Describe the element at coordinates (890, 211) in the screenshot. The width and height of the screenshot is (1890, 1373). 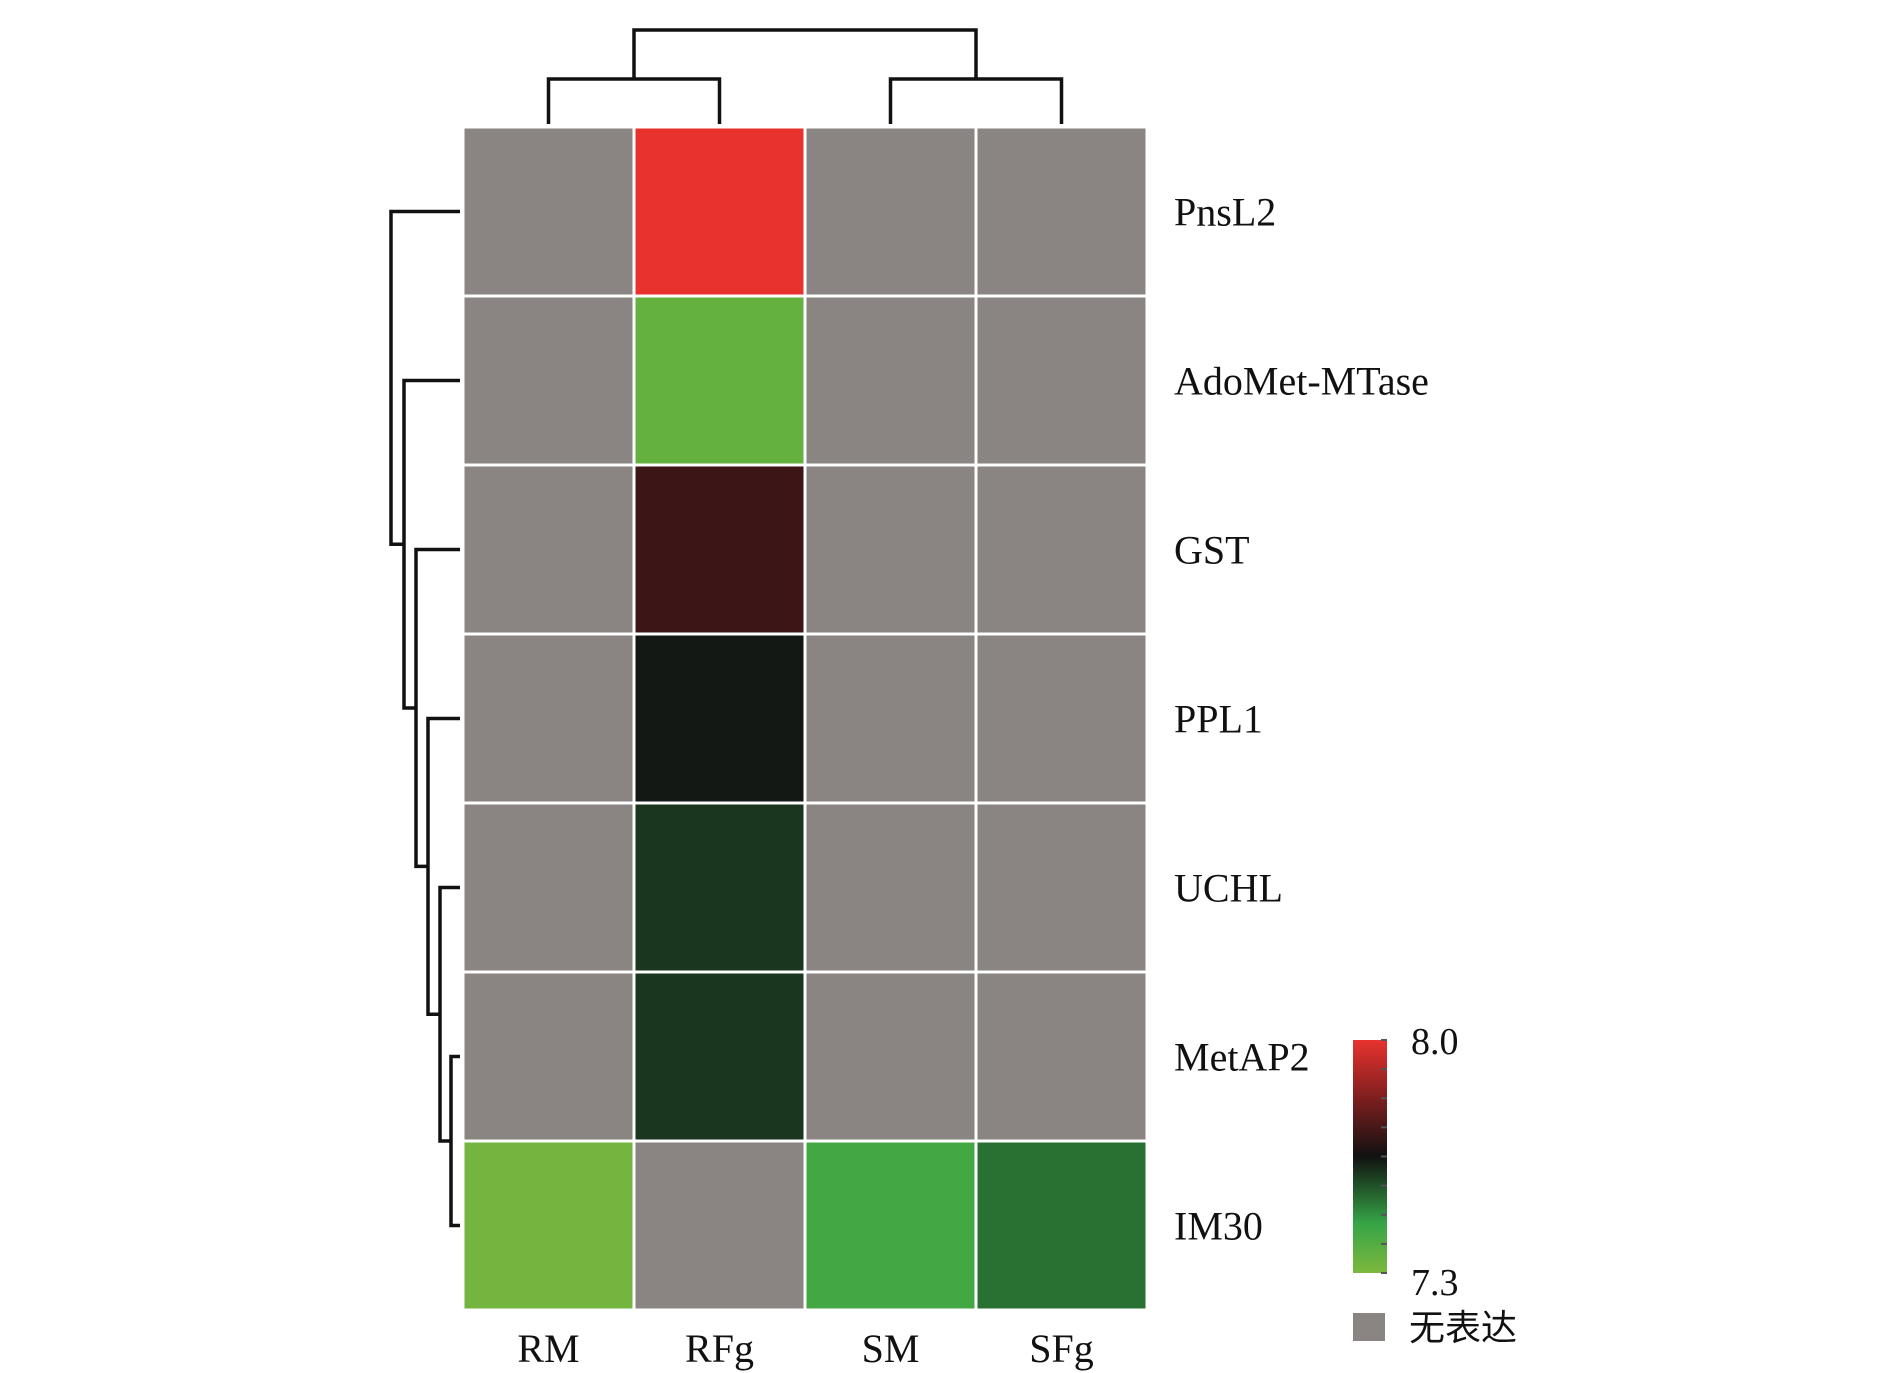
I see `heatmap-cell-pnsl2-sm` at that location.